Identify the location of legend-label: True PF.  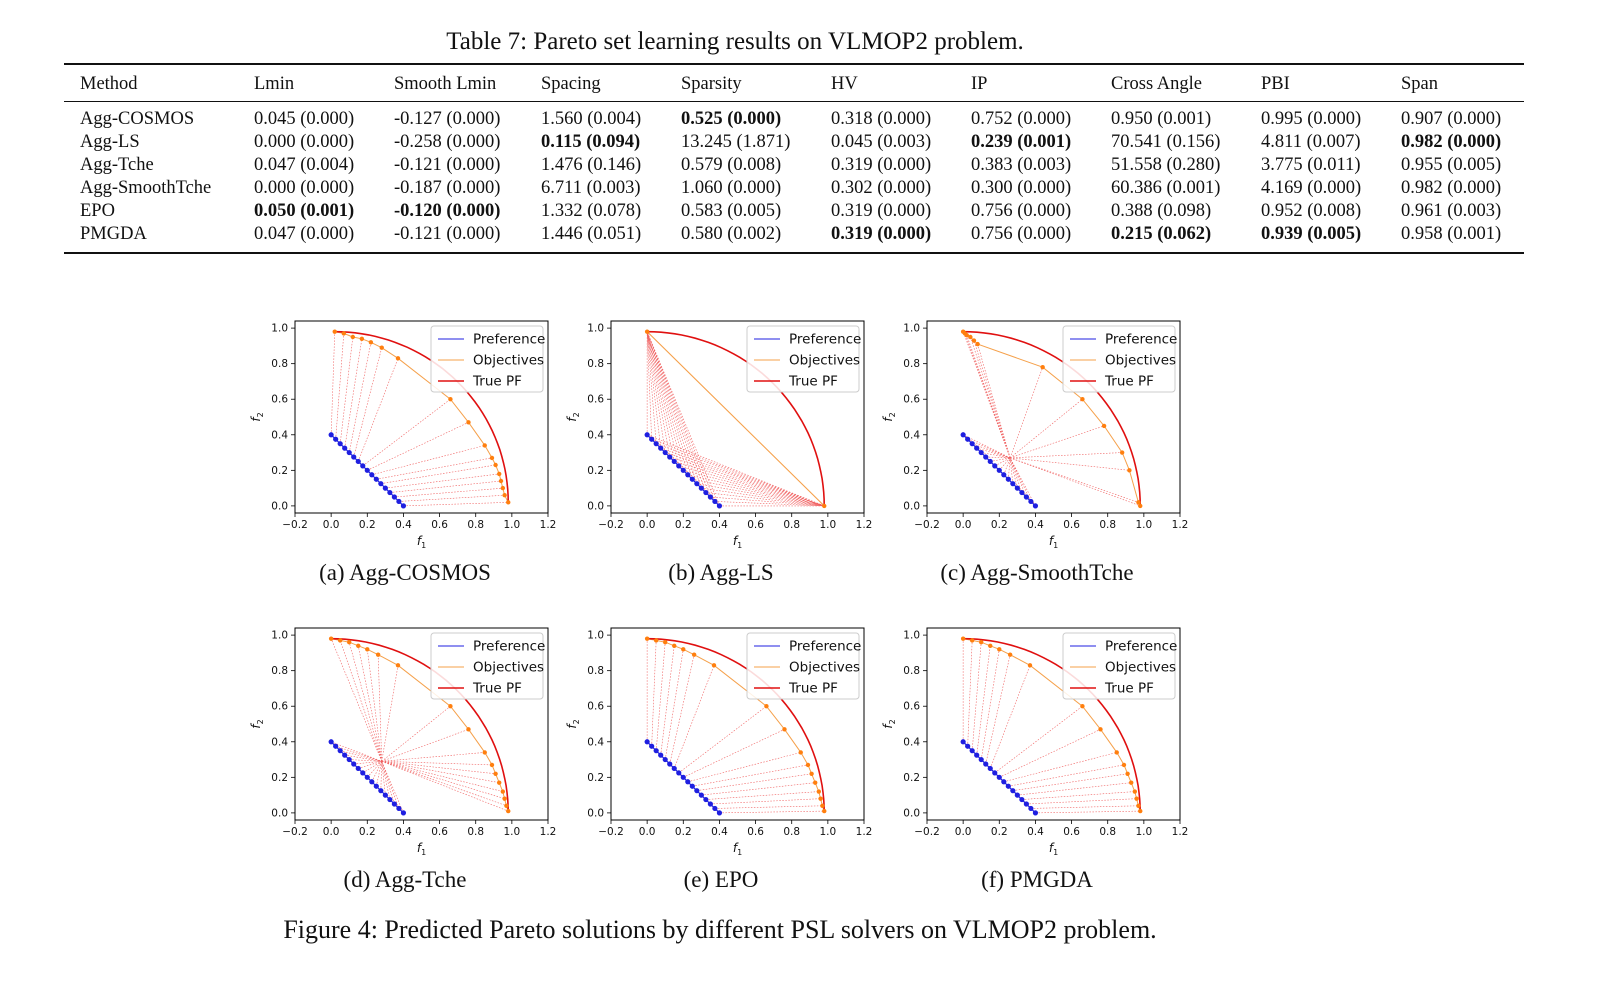
(497, 689).